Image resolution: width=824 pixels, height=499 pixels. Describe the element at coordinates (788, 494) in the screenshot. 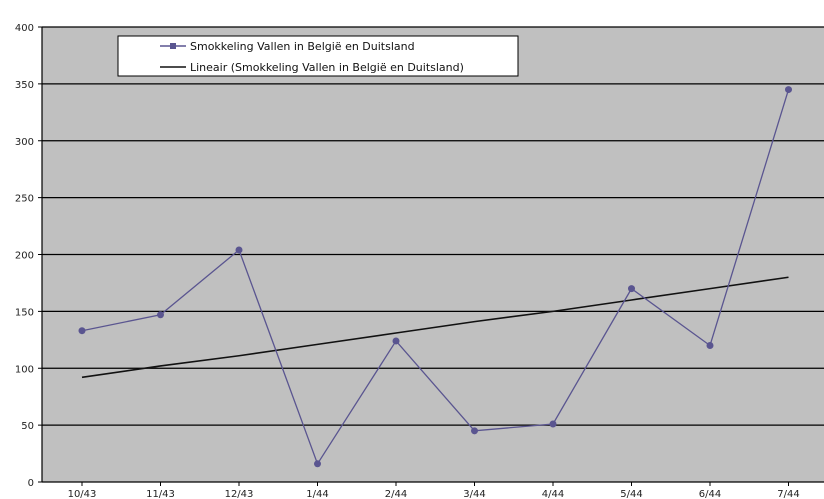

I see `x-tick-label: 7/44` at that location.